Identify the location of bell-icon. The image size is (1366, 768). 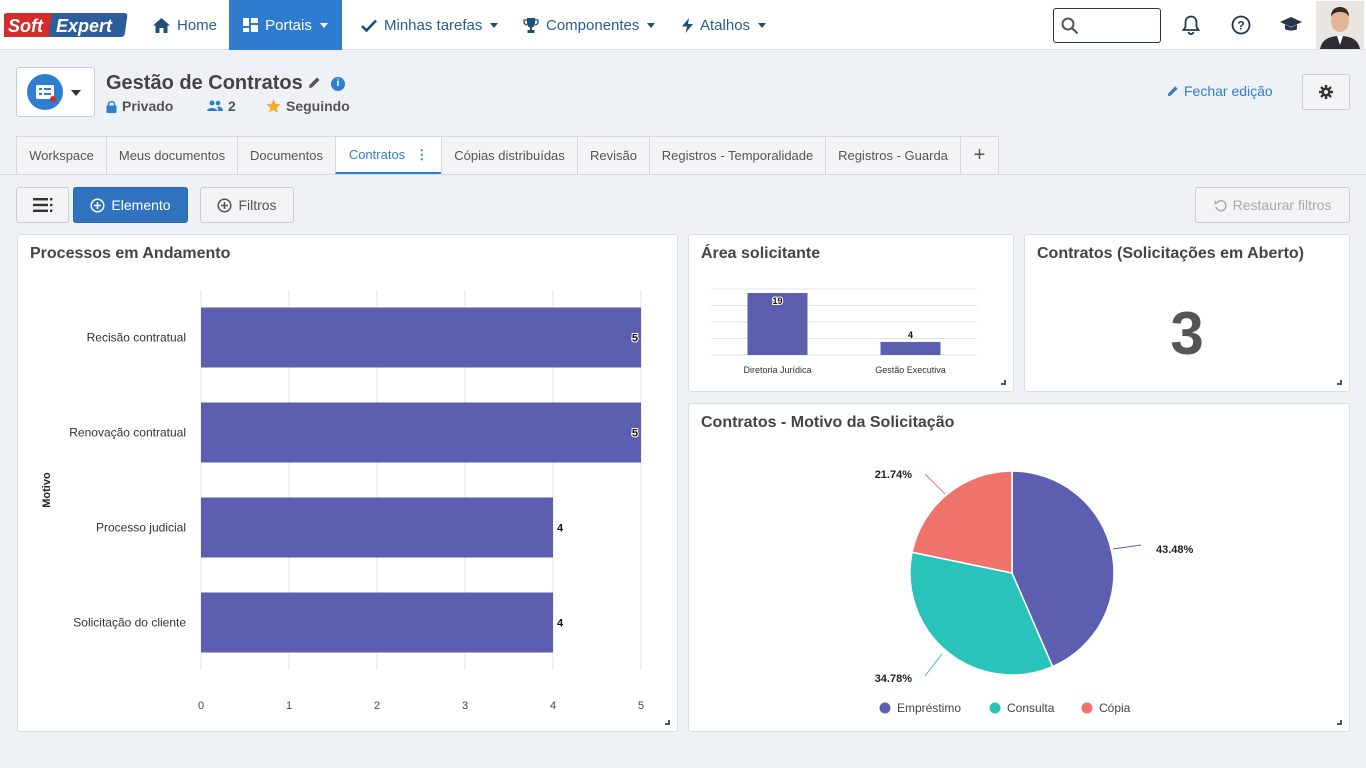
(1191, 25).